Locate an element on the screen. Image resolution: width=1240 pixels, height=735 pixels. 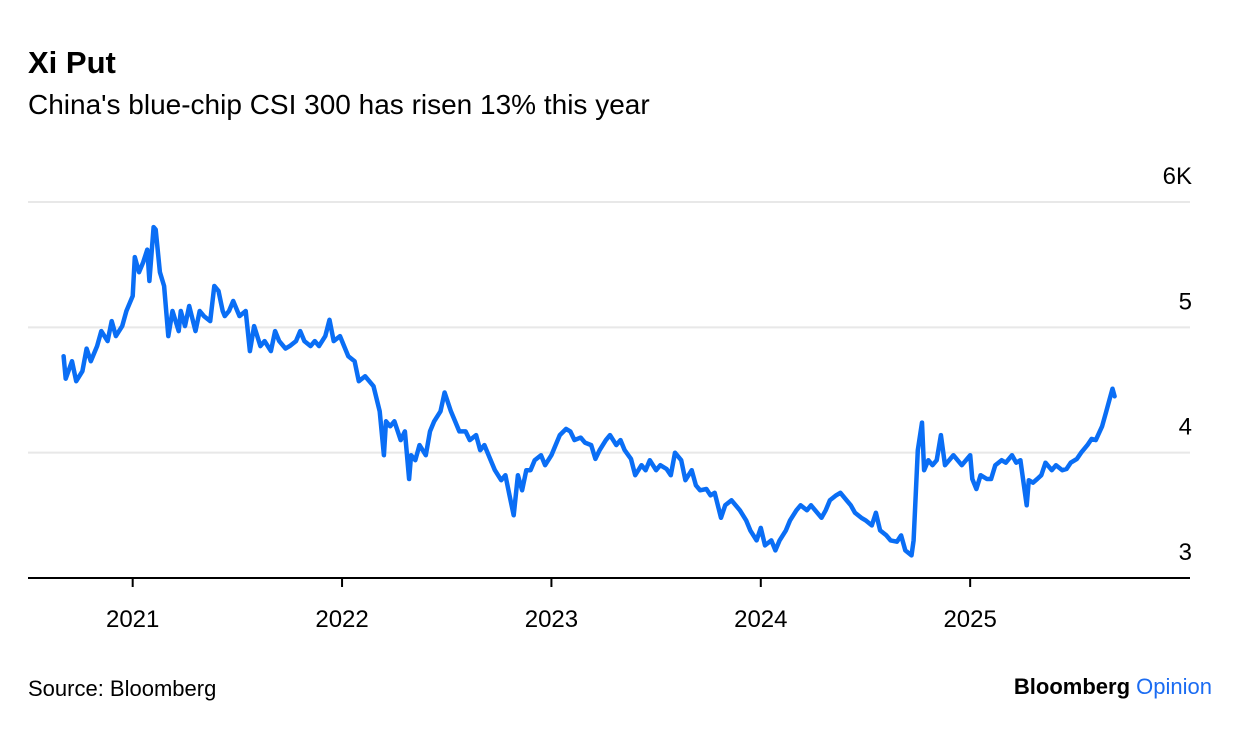
x-tick-label: 2022 is located at coordinates (341, 619).